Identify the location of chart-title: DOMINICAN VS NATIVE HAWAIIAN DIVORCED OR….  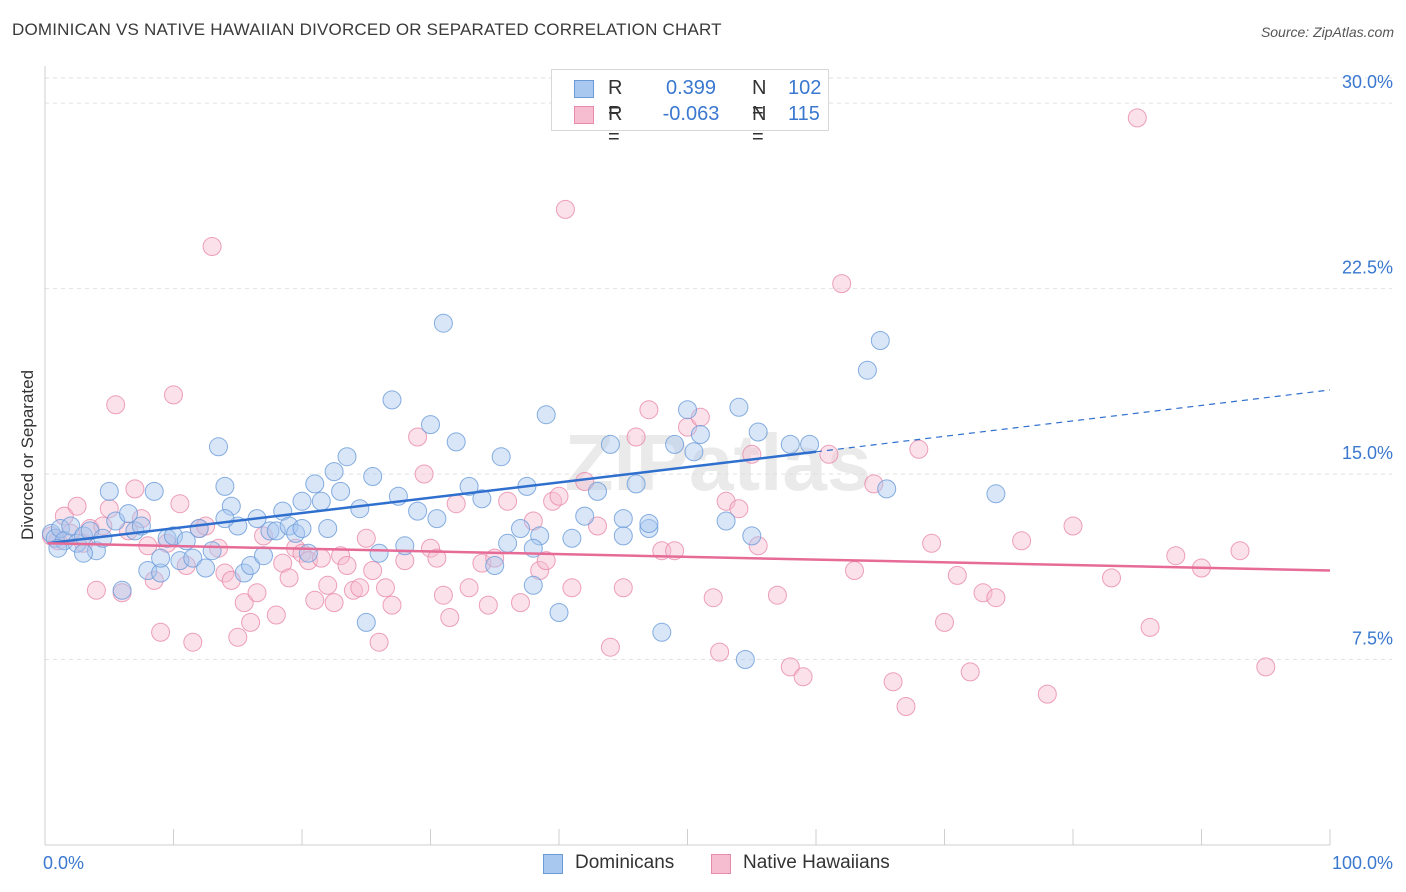
(367, 29).